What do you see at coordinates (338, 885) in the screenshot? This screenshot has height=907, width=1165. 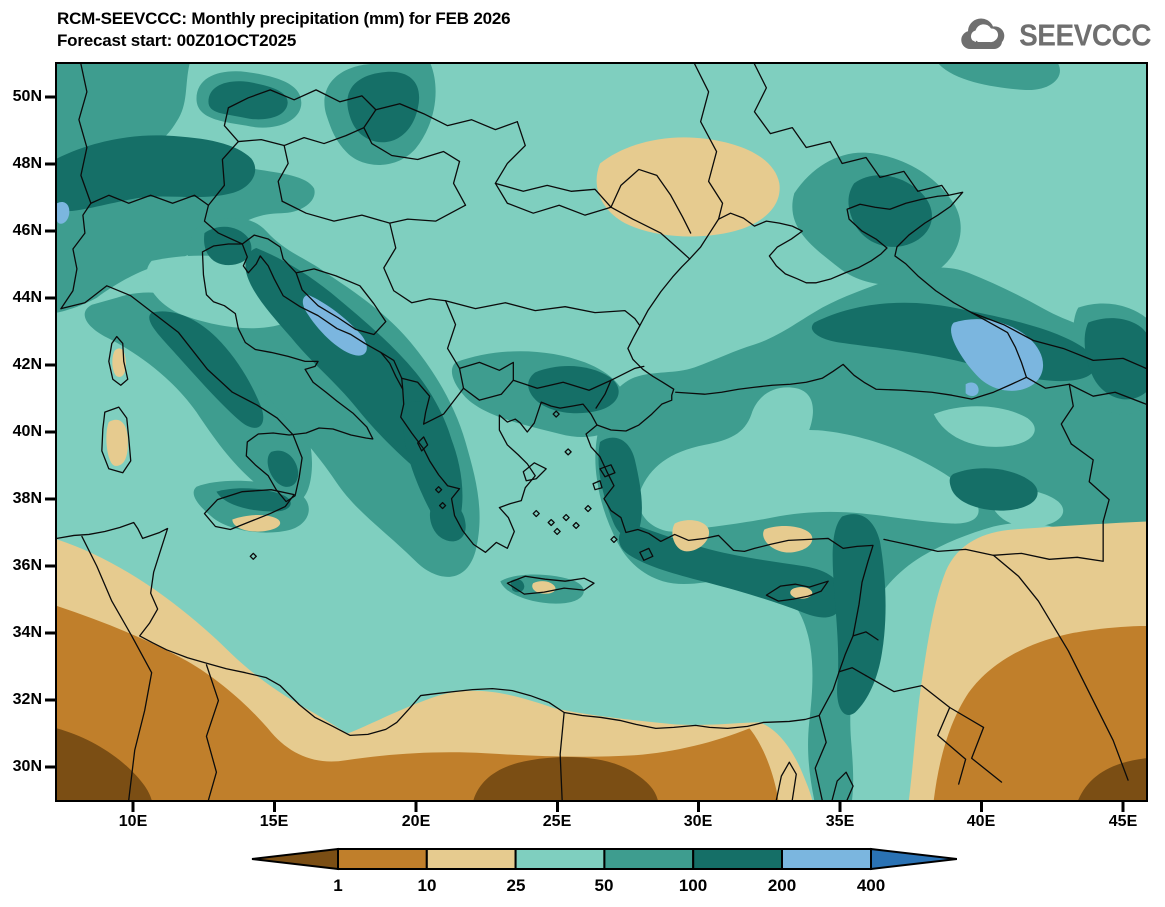 I see `colorbar-label: 1` at bounding box center [338, 885].